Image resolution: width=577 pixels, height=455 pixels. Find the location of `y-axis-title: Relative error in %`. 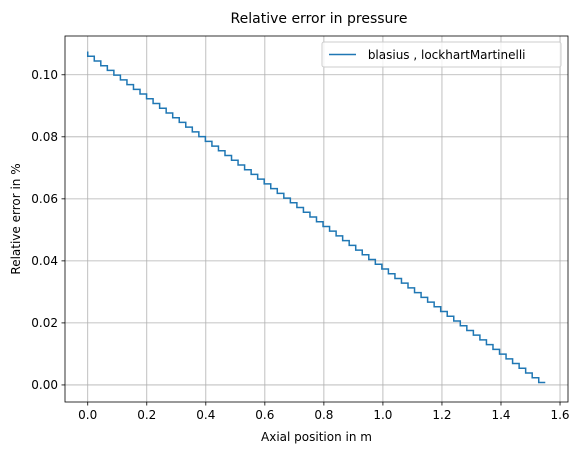

y-axis-title: Relative error in % is located at coordinates (16, 218).